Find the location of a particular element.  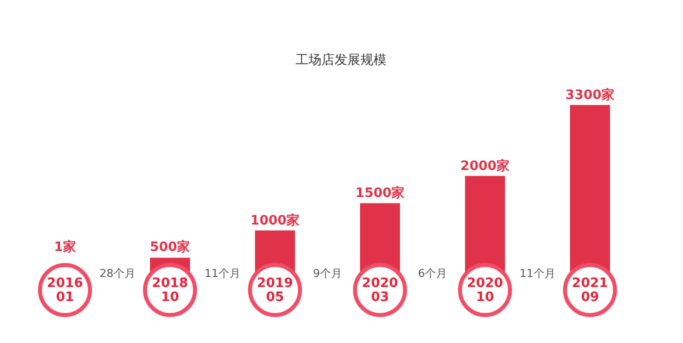

annotation: 28个月 is located at coordinates (118, 273).